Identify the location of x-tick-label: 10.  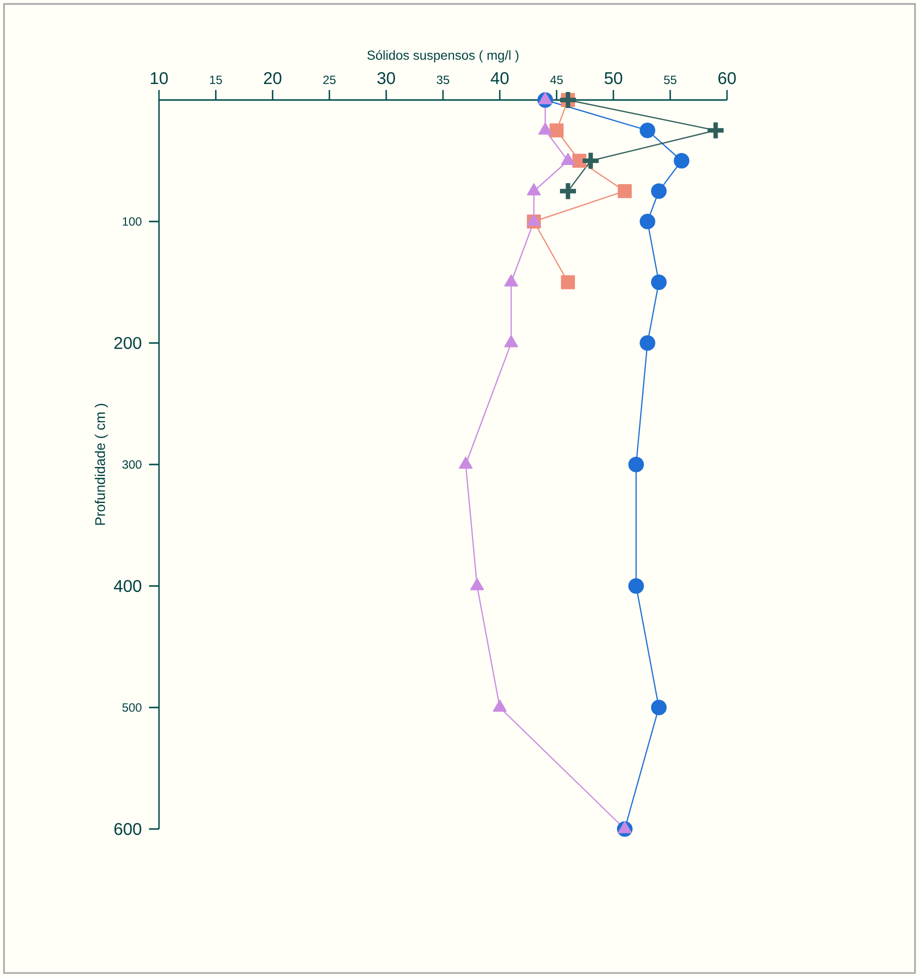
(159, 78).